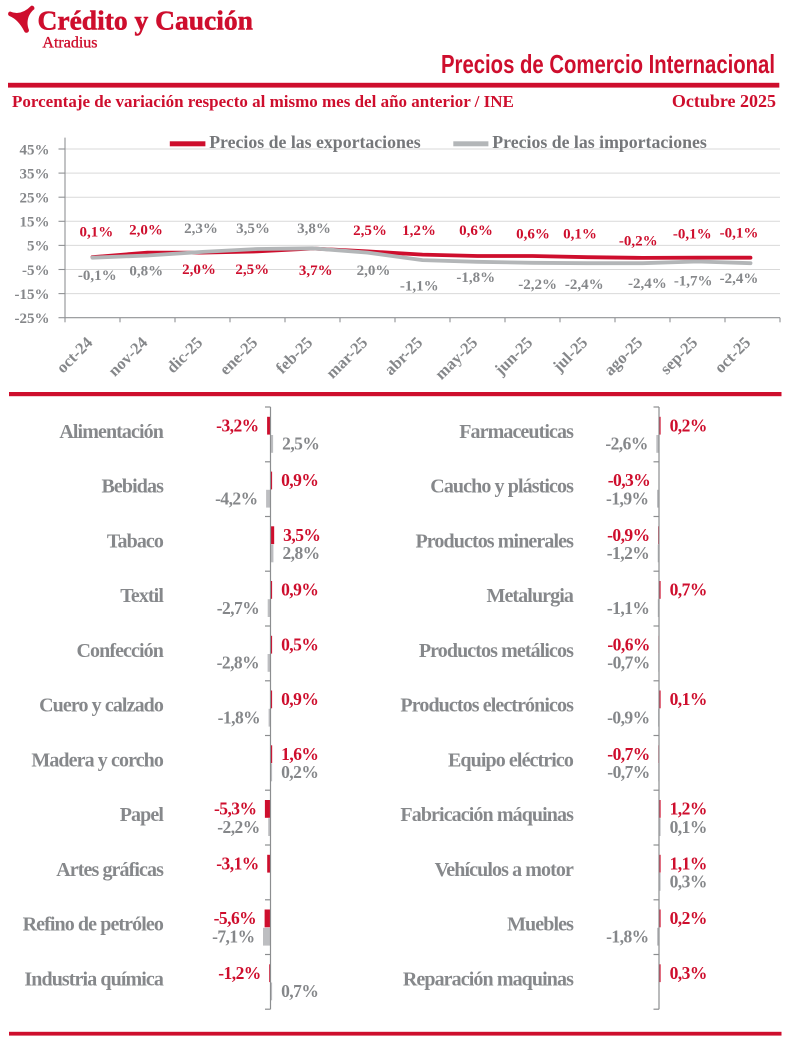 The height and width of the screenshot is (1045, 793). I want to click on svg-text: Vehículos a motor, so click(504, 870).